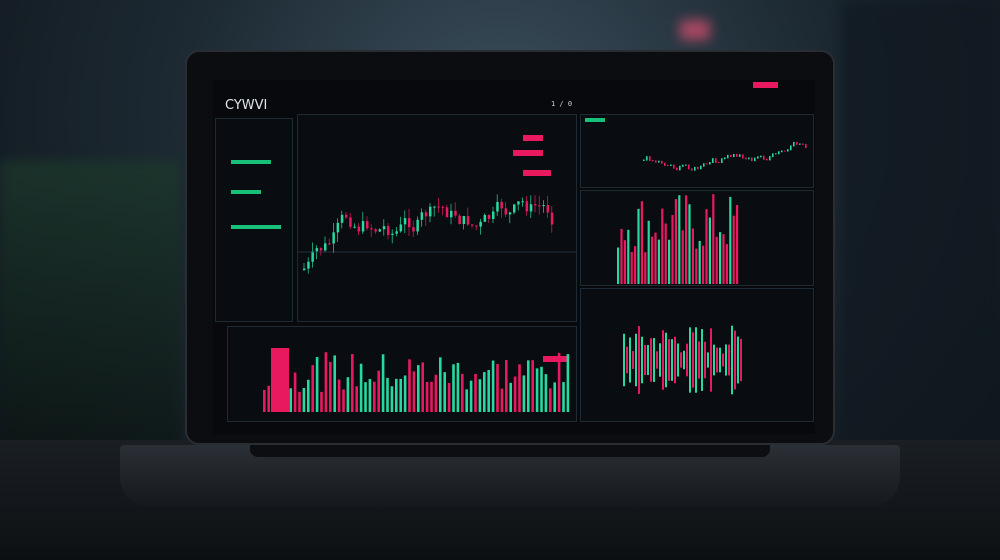  Describe the element at coordinates (280, 380) in the screenshot. I see `highlight-bar` at that location.